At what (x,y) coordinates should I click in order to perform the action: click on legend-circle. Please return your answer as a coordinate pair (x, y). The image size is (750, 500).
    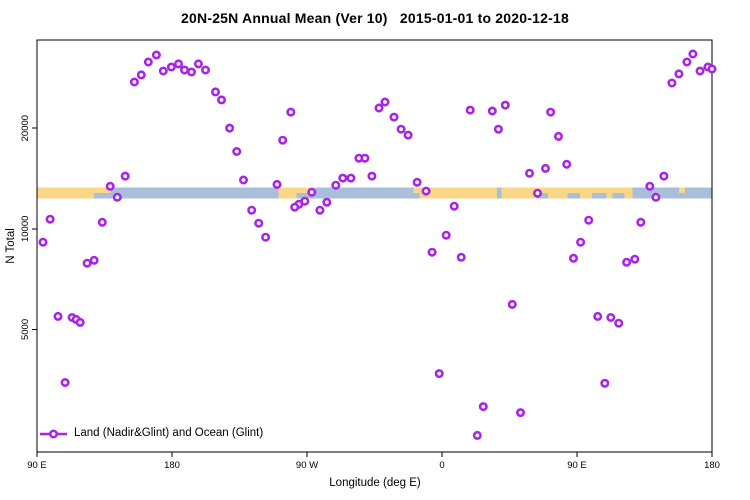
    Looking at the image, I should click on (53, 434).